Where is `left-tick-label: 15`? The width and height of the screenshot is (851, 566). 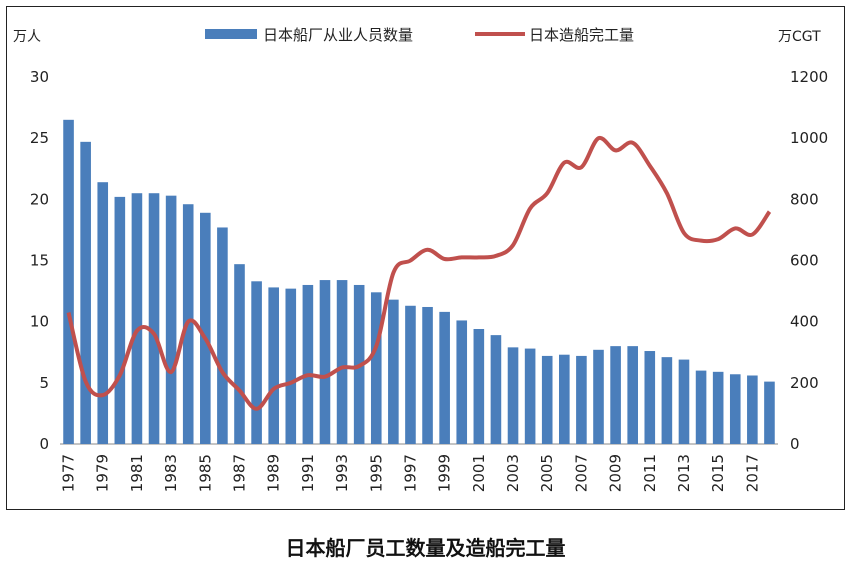
left-tick-label: 15 is located at coordinates (39, 261).